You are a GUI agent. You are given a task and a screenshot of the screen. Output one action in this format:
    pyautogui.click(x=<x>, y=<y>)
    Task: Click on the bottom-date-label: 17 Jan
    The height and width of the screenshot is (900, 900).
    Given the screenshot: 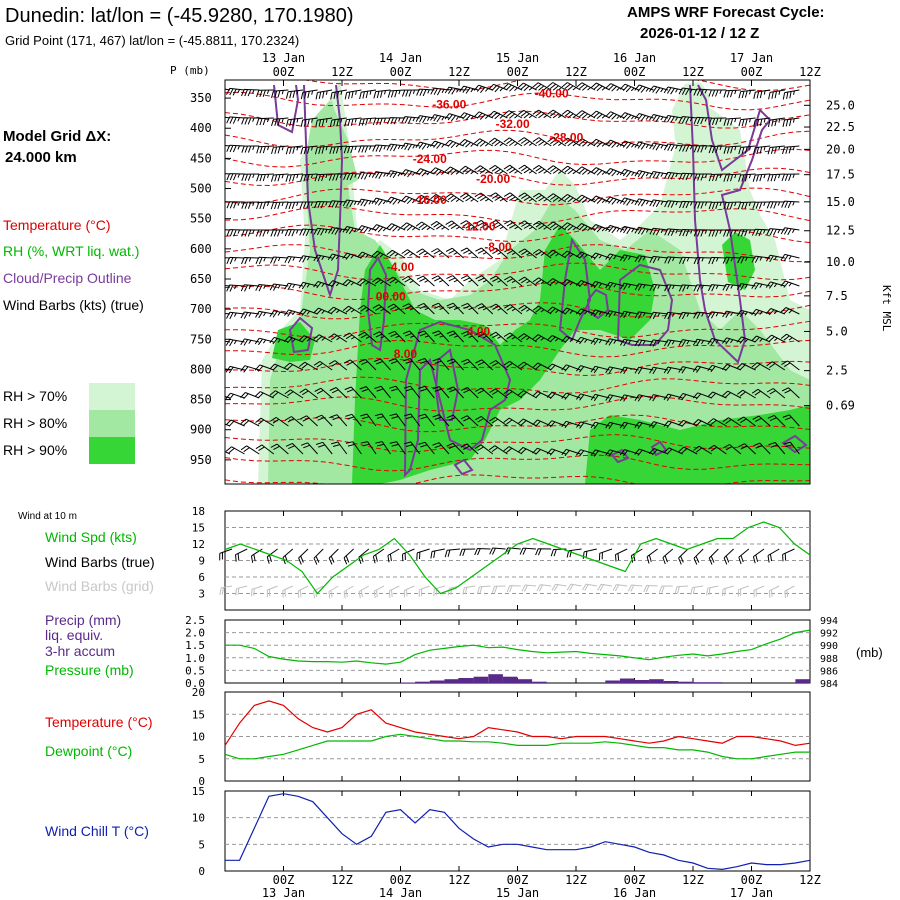 What is the action you would take?
    pyautogui.click(x=751, y=893)
    